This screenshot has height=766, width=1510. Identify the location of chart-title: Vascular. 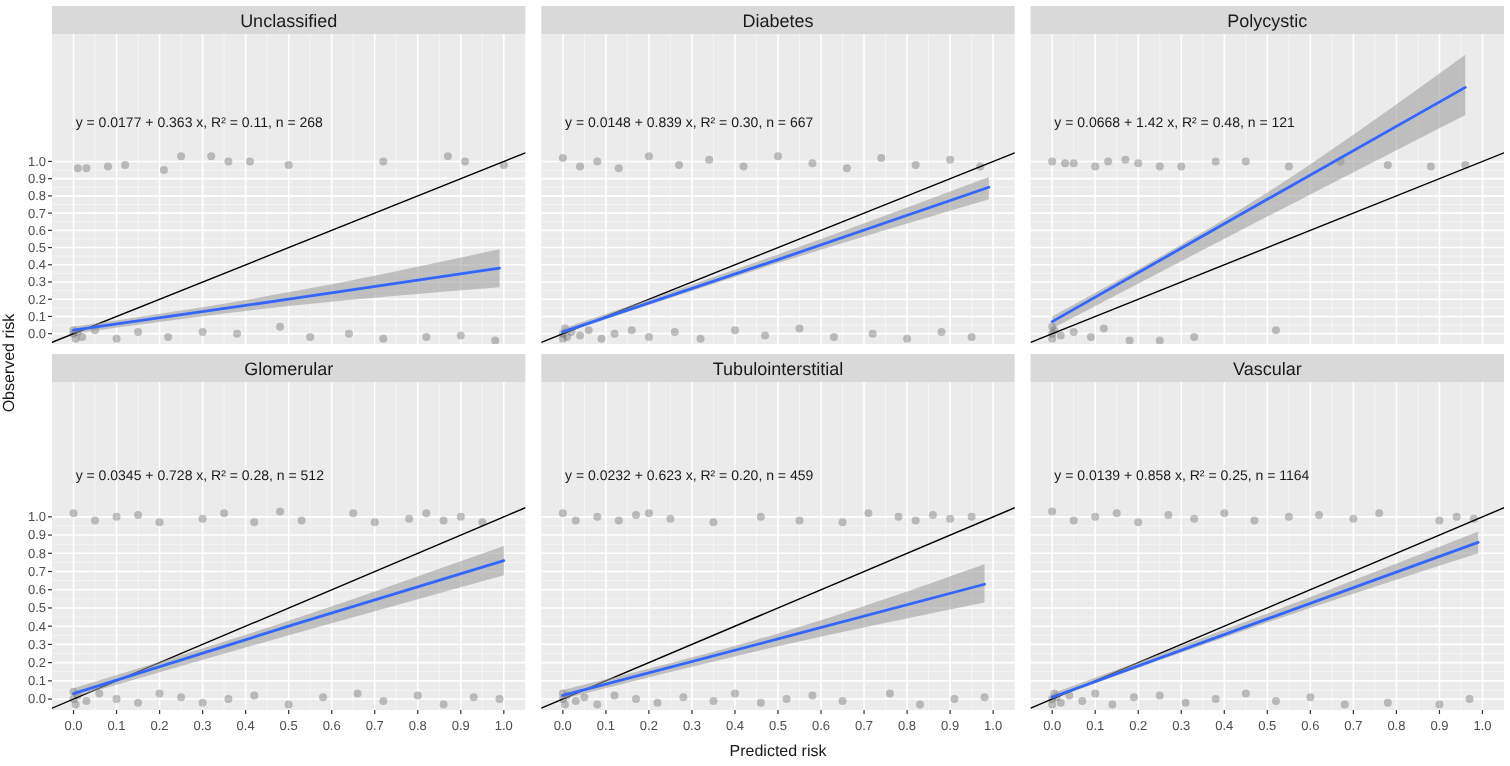
(1267, 369).